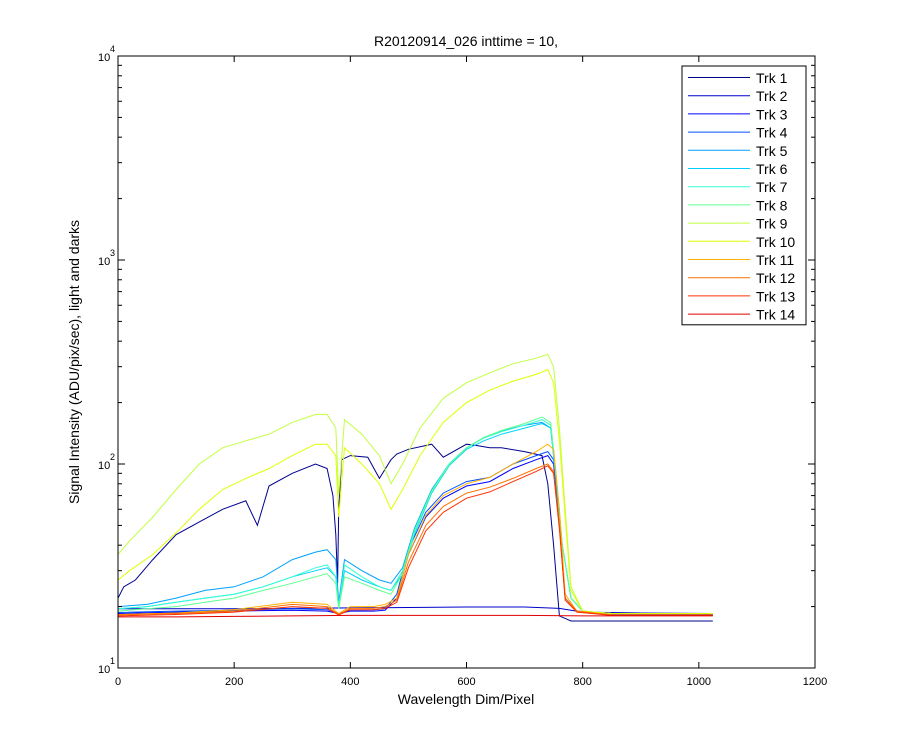 Image resolution: width=900 pixels, height=755 pixels. I want to click on x-tick-label: 1000, so click(699, 682).